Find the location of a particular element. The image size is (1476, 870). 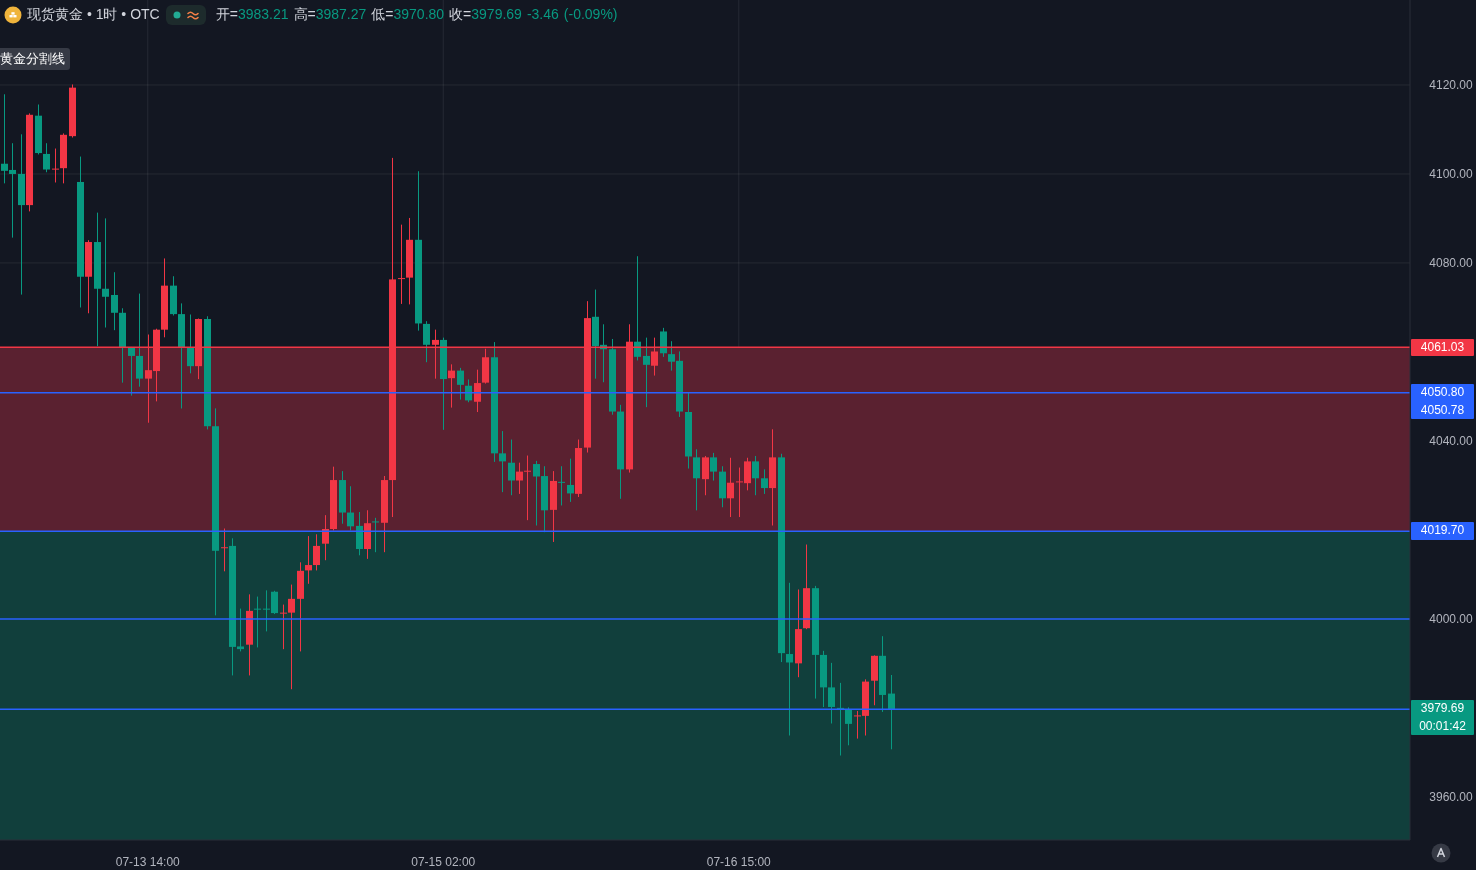

x-tick-label: 07-15 02:00 is located at coordinates (443, 862).